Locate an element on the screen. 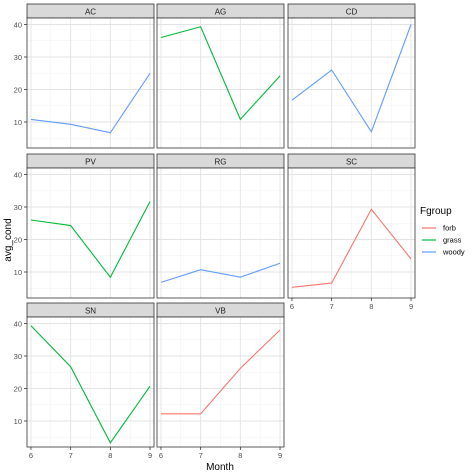 This screenshot has height=474, width=474. facet-strip-label: SC is located at coordinates (351, 162).